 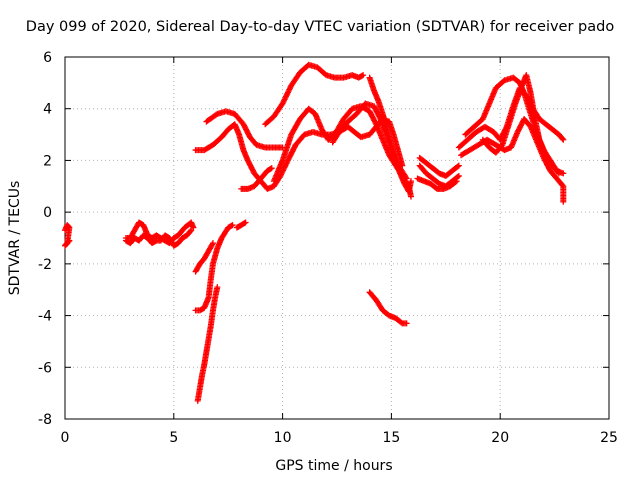 What do you see at coordinates (609, 438) in the screenshot?
I see `x-tick-label: 25` at bounding box center [609, 438].